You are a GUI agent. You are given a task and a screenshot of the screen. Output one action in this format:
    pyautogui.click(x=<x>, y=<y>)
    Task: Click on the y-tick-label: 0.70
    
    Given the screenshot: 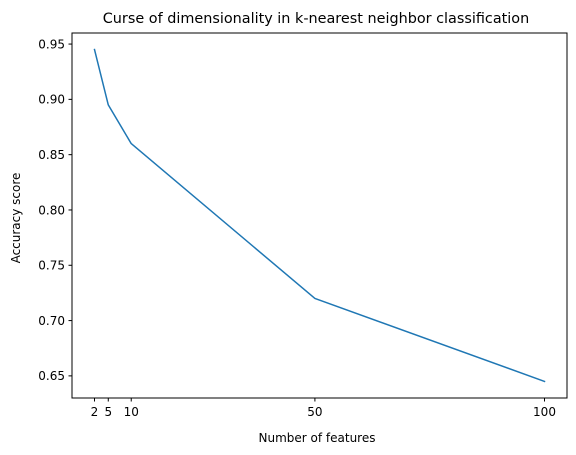 What is the action you would take?
    pyautogui.click(x=51, y=321)
    